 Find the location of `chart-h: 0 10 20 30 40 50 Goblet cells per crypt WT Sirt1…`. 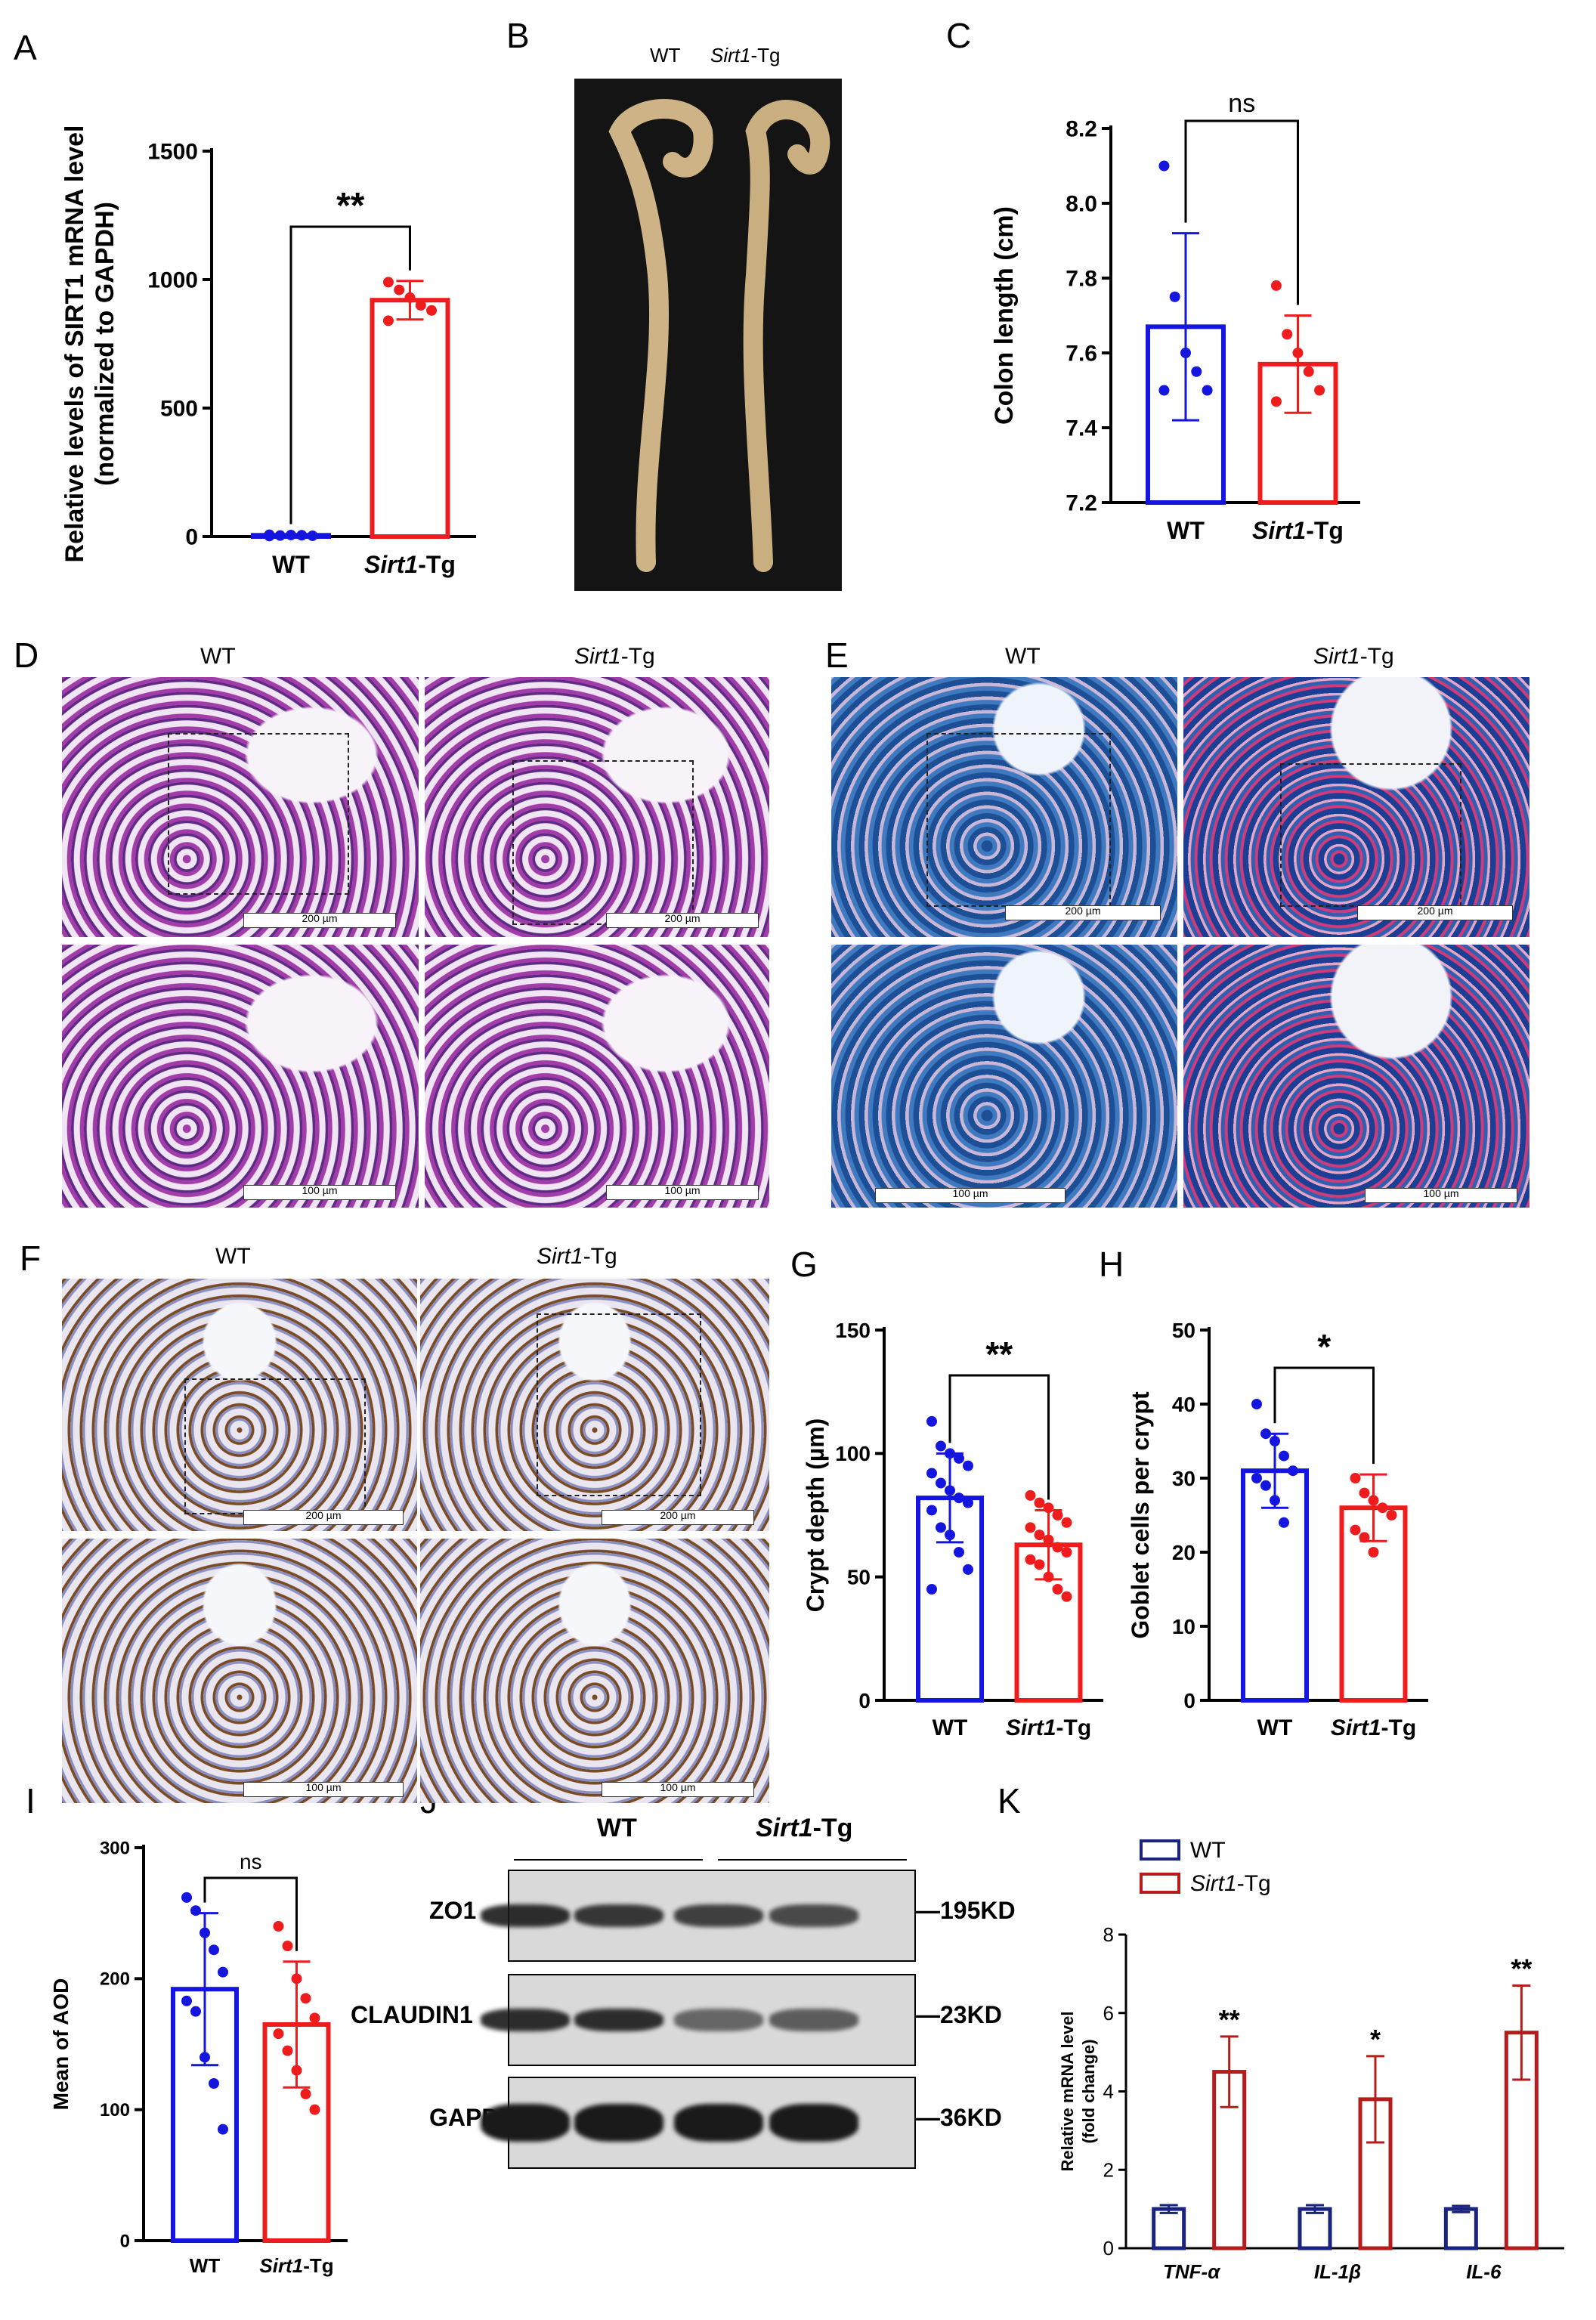

chart-h: 0 10 20 30 40 50 Goblet cells per crypt WT Sirt1… is located at coordinates (1277, 1529).